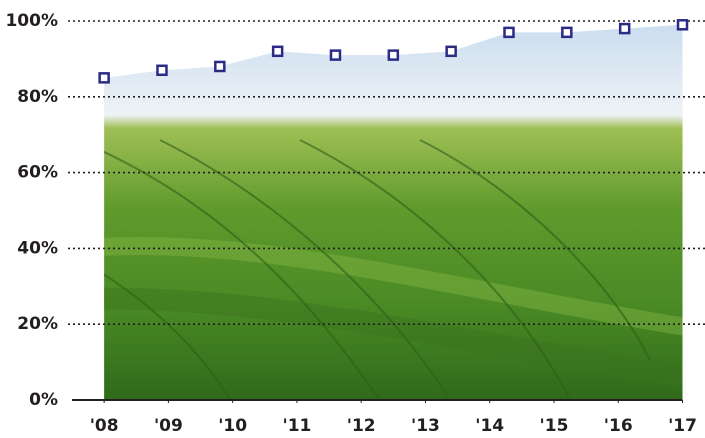 This screenshot has height=438, width=705. I want to click on x-tick-label: '14, so click(489, 426).